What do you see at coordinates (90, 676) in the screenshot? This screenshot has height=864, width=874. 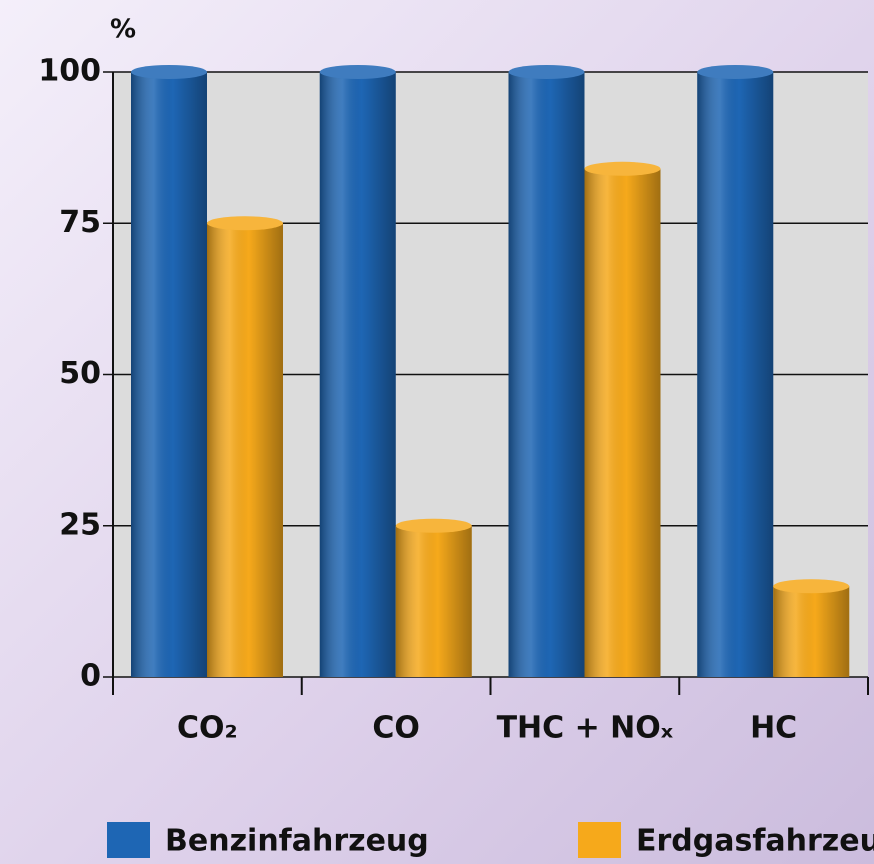 I see `y-tick-label: 0` at bounding box center [90, 676].